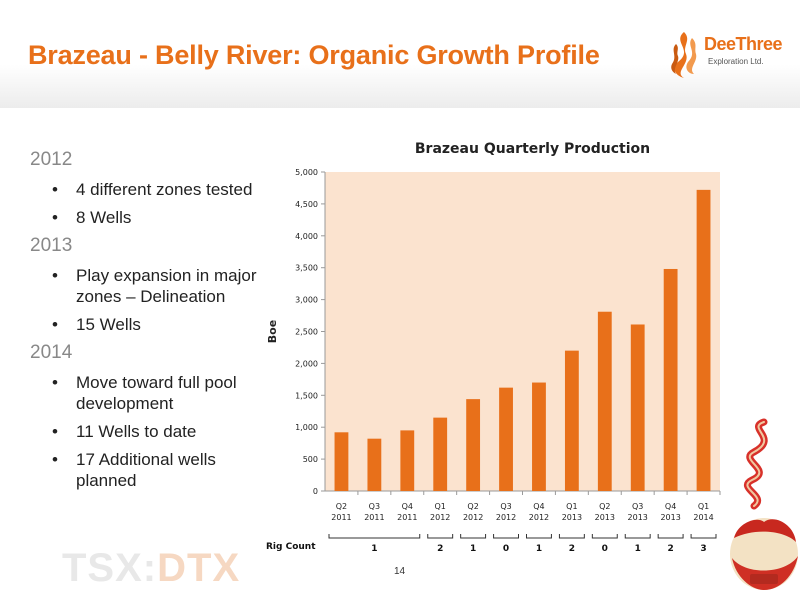  What do you see at coordinates (306, 236) in the screenshot?
I see `y-tick-label: 4,000` at bounding box center [306, 236].